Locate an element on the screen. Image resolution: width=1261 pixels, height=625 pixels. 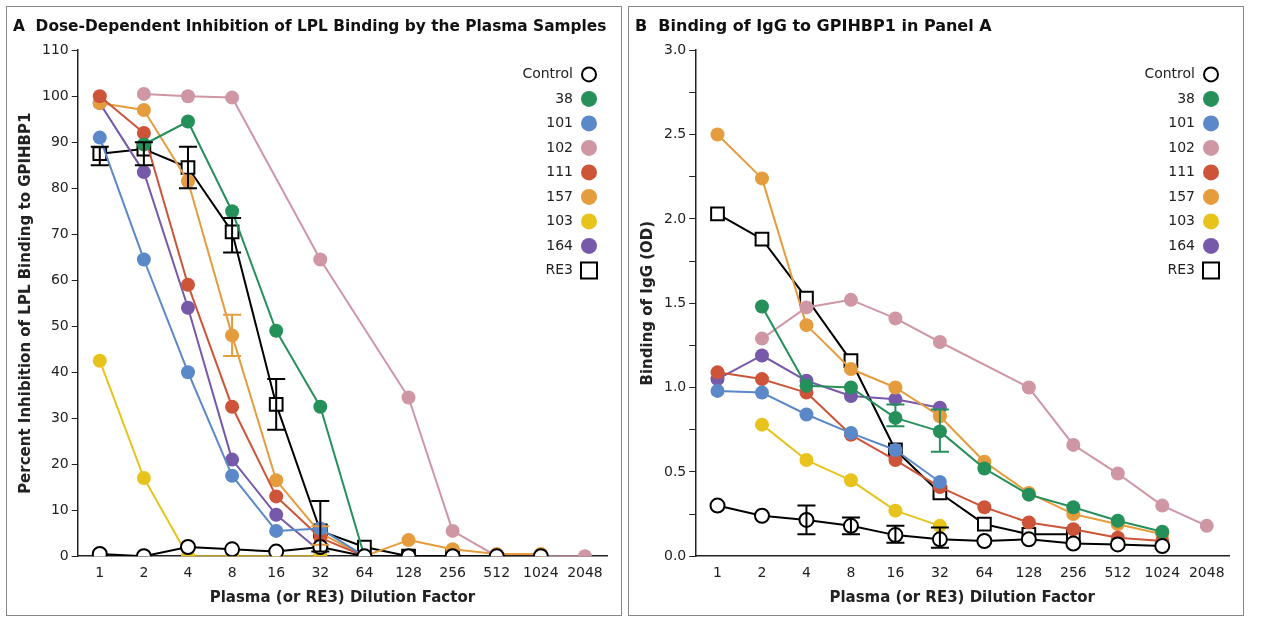
y-tick-label: 60 is located at coordinates (59, 278).